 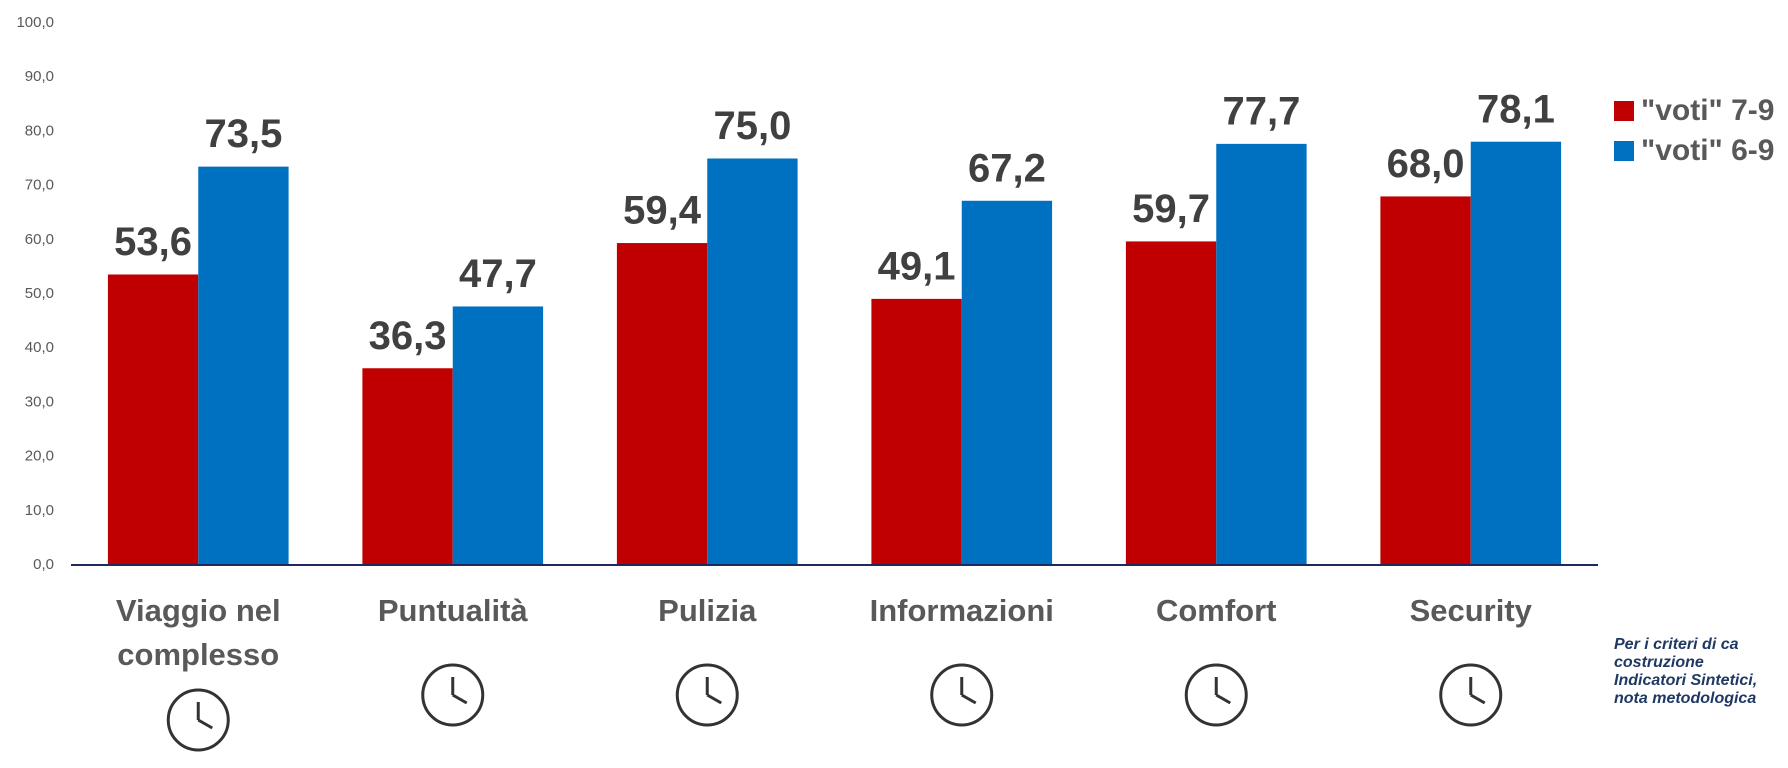 I want to click on y-tick-label: 40,0, so click(x=39, y=347).